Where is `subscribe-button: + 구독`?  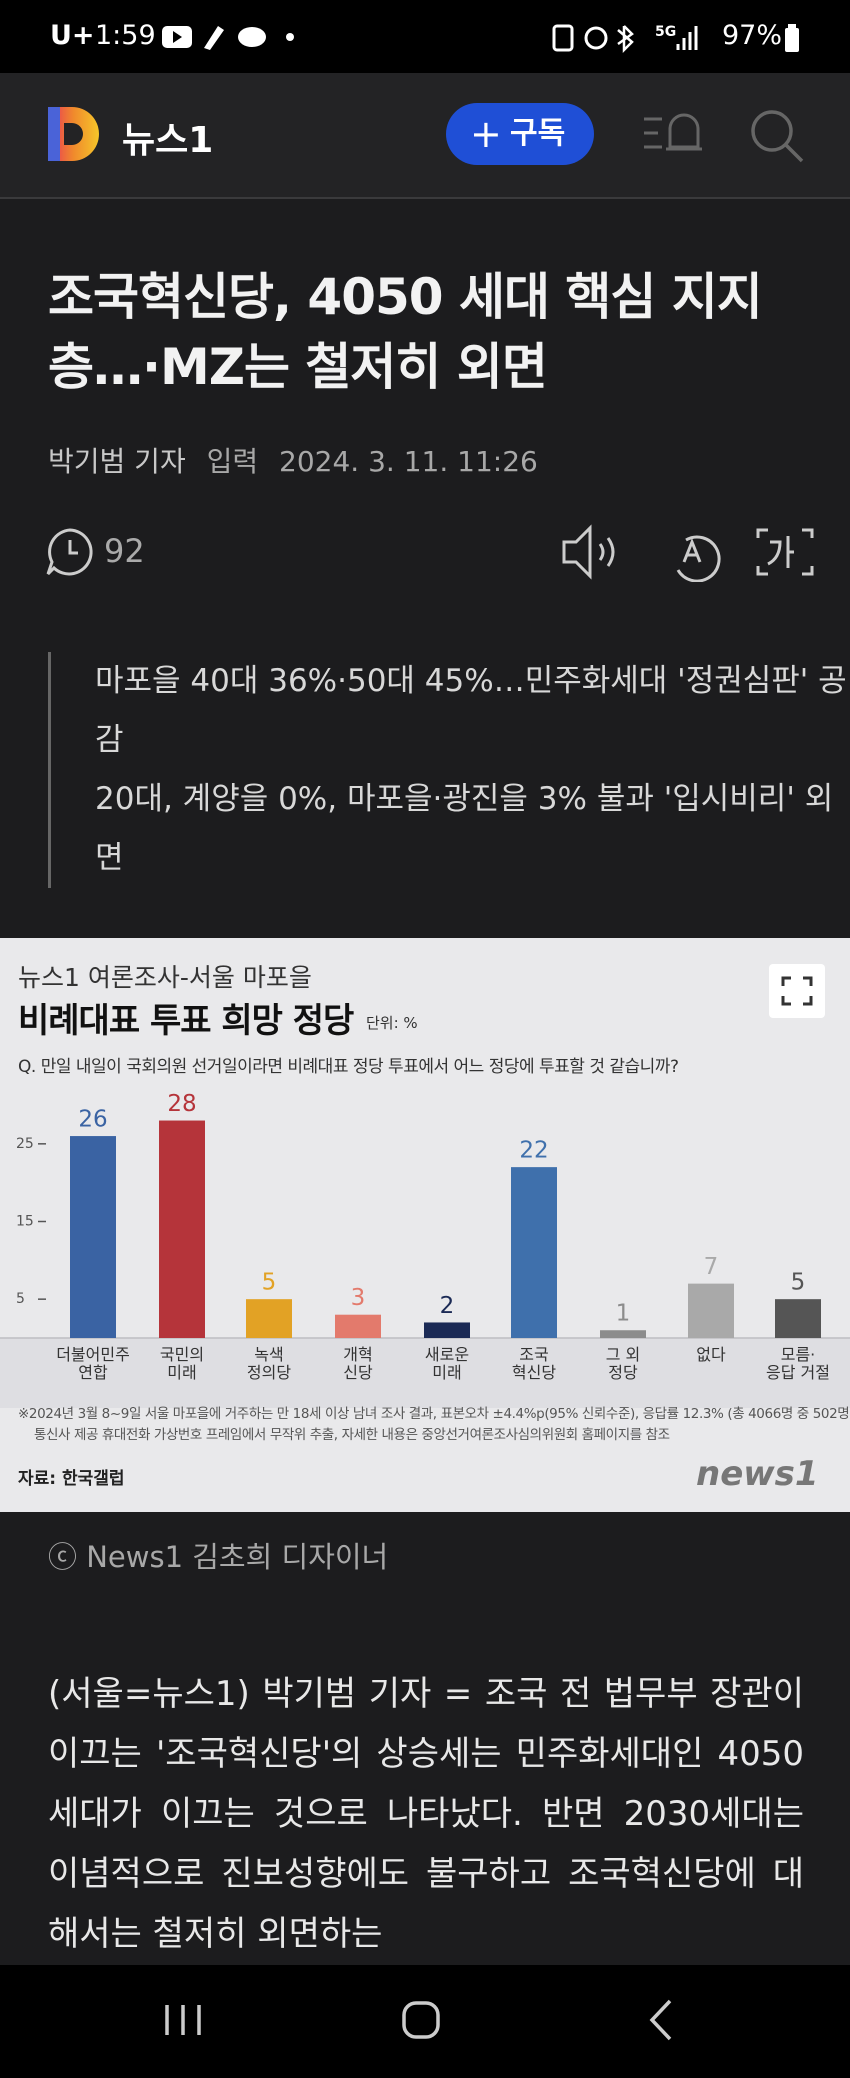
subscribe-button: + 구독 is located at coordinates (520, 134).